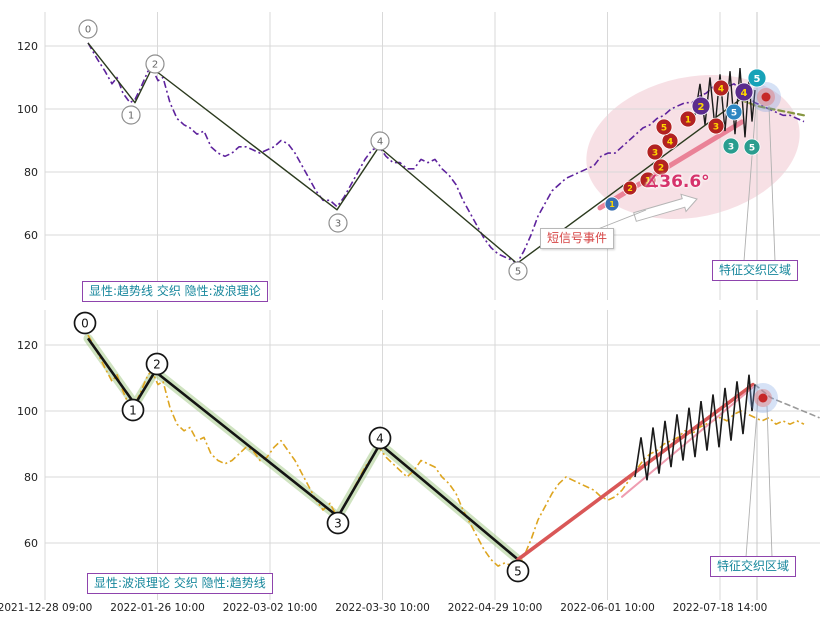 The width and height of the screenshot is (839, 617). I want to click on direction-arrow, so click(665, 207).